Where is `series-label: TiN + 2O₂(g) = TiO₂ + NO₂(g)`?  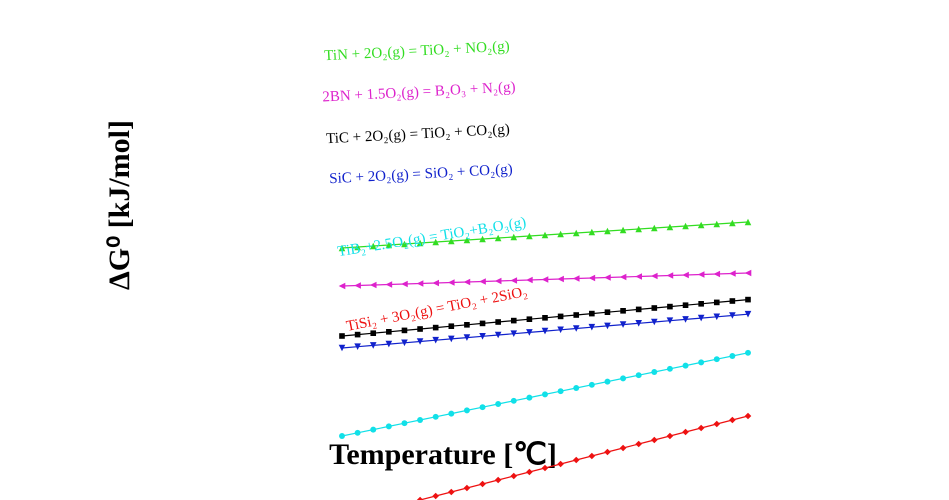 series-label: TiN + 2O₂(g) = TiO₂ + NO₂(g) is located at coordinates (417, 52).